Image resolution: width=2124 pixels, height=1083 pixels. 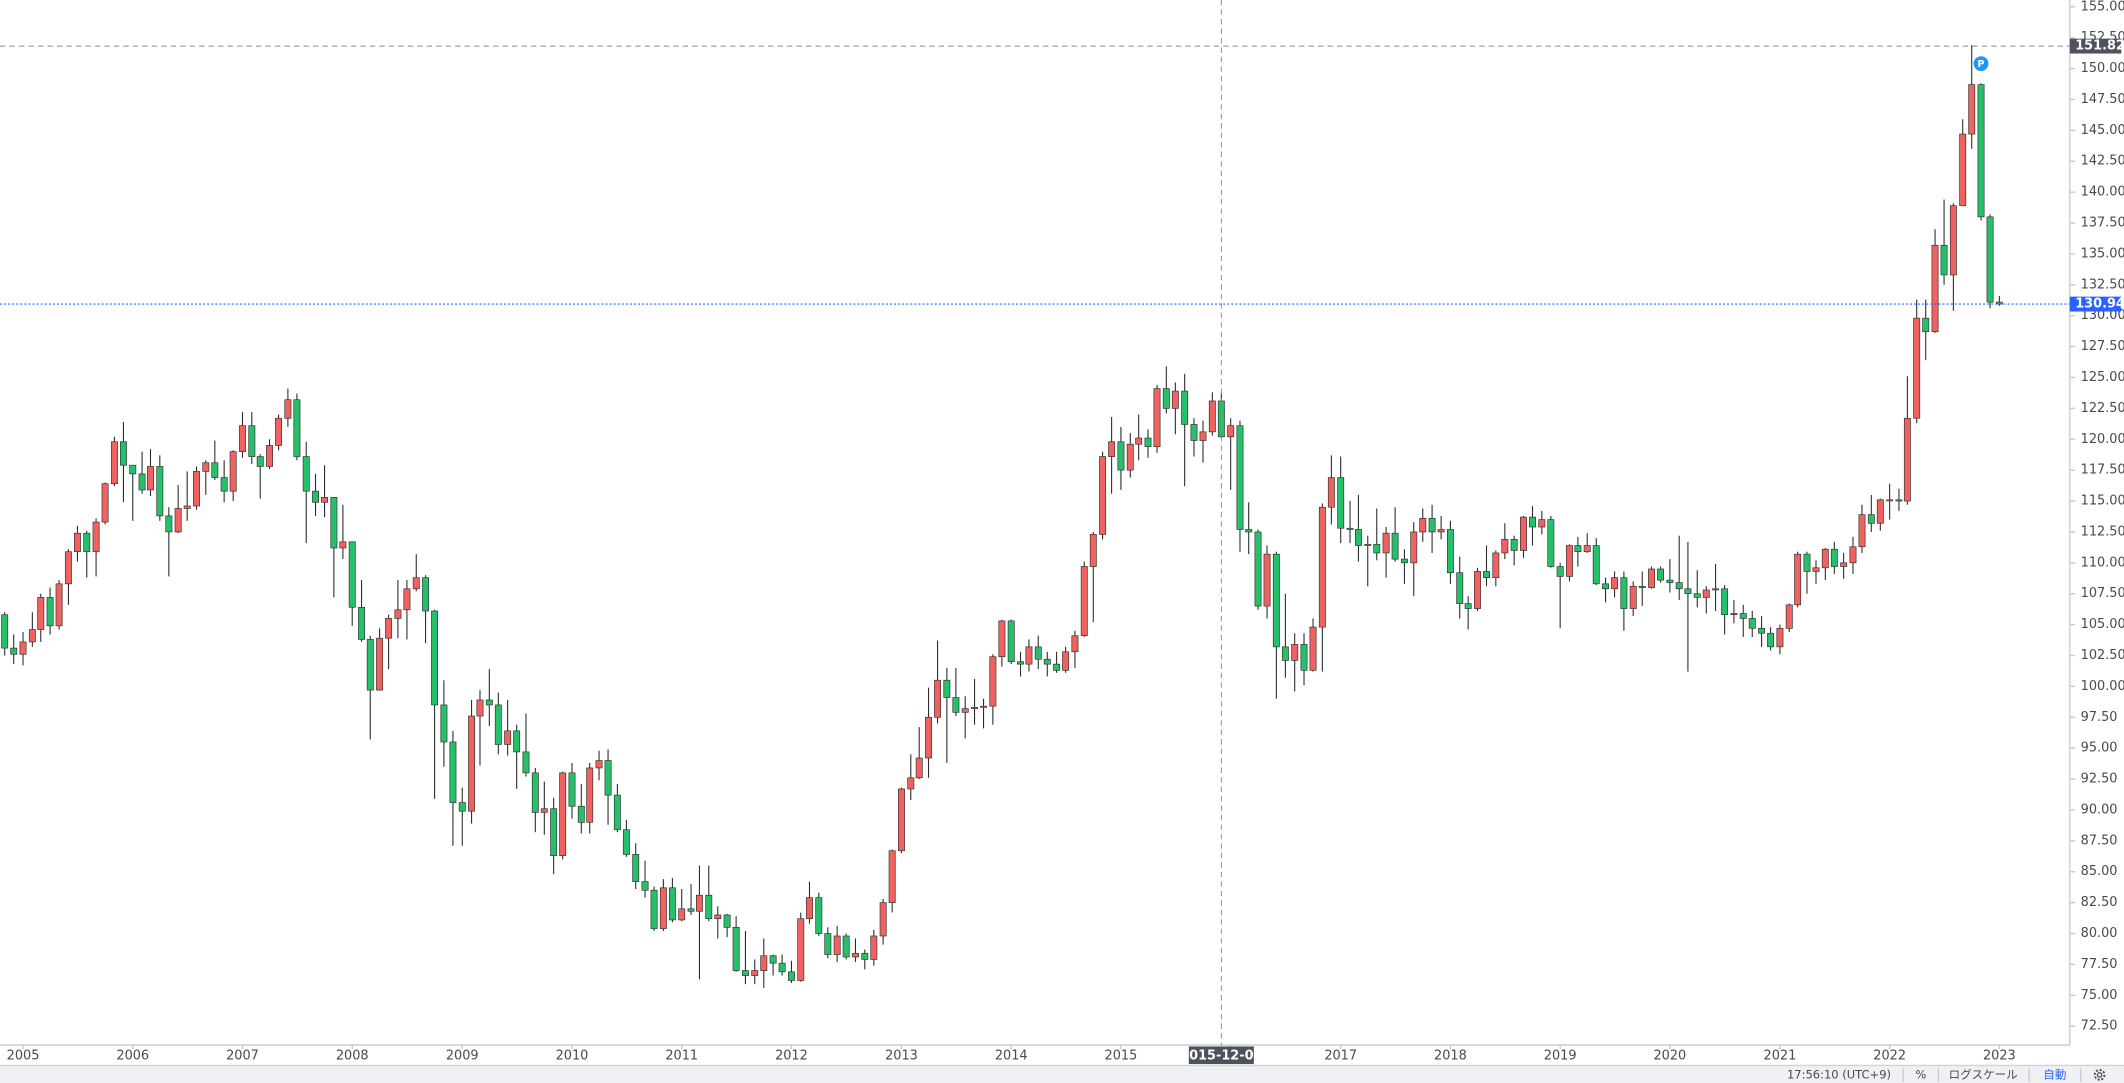 What do you see at coordinates (572, 1055) in the screenshot?
I see `x-tick-label: 2010` at bounding box center [572, 1055].